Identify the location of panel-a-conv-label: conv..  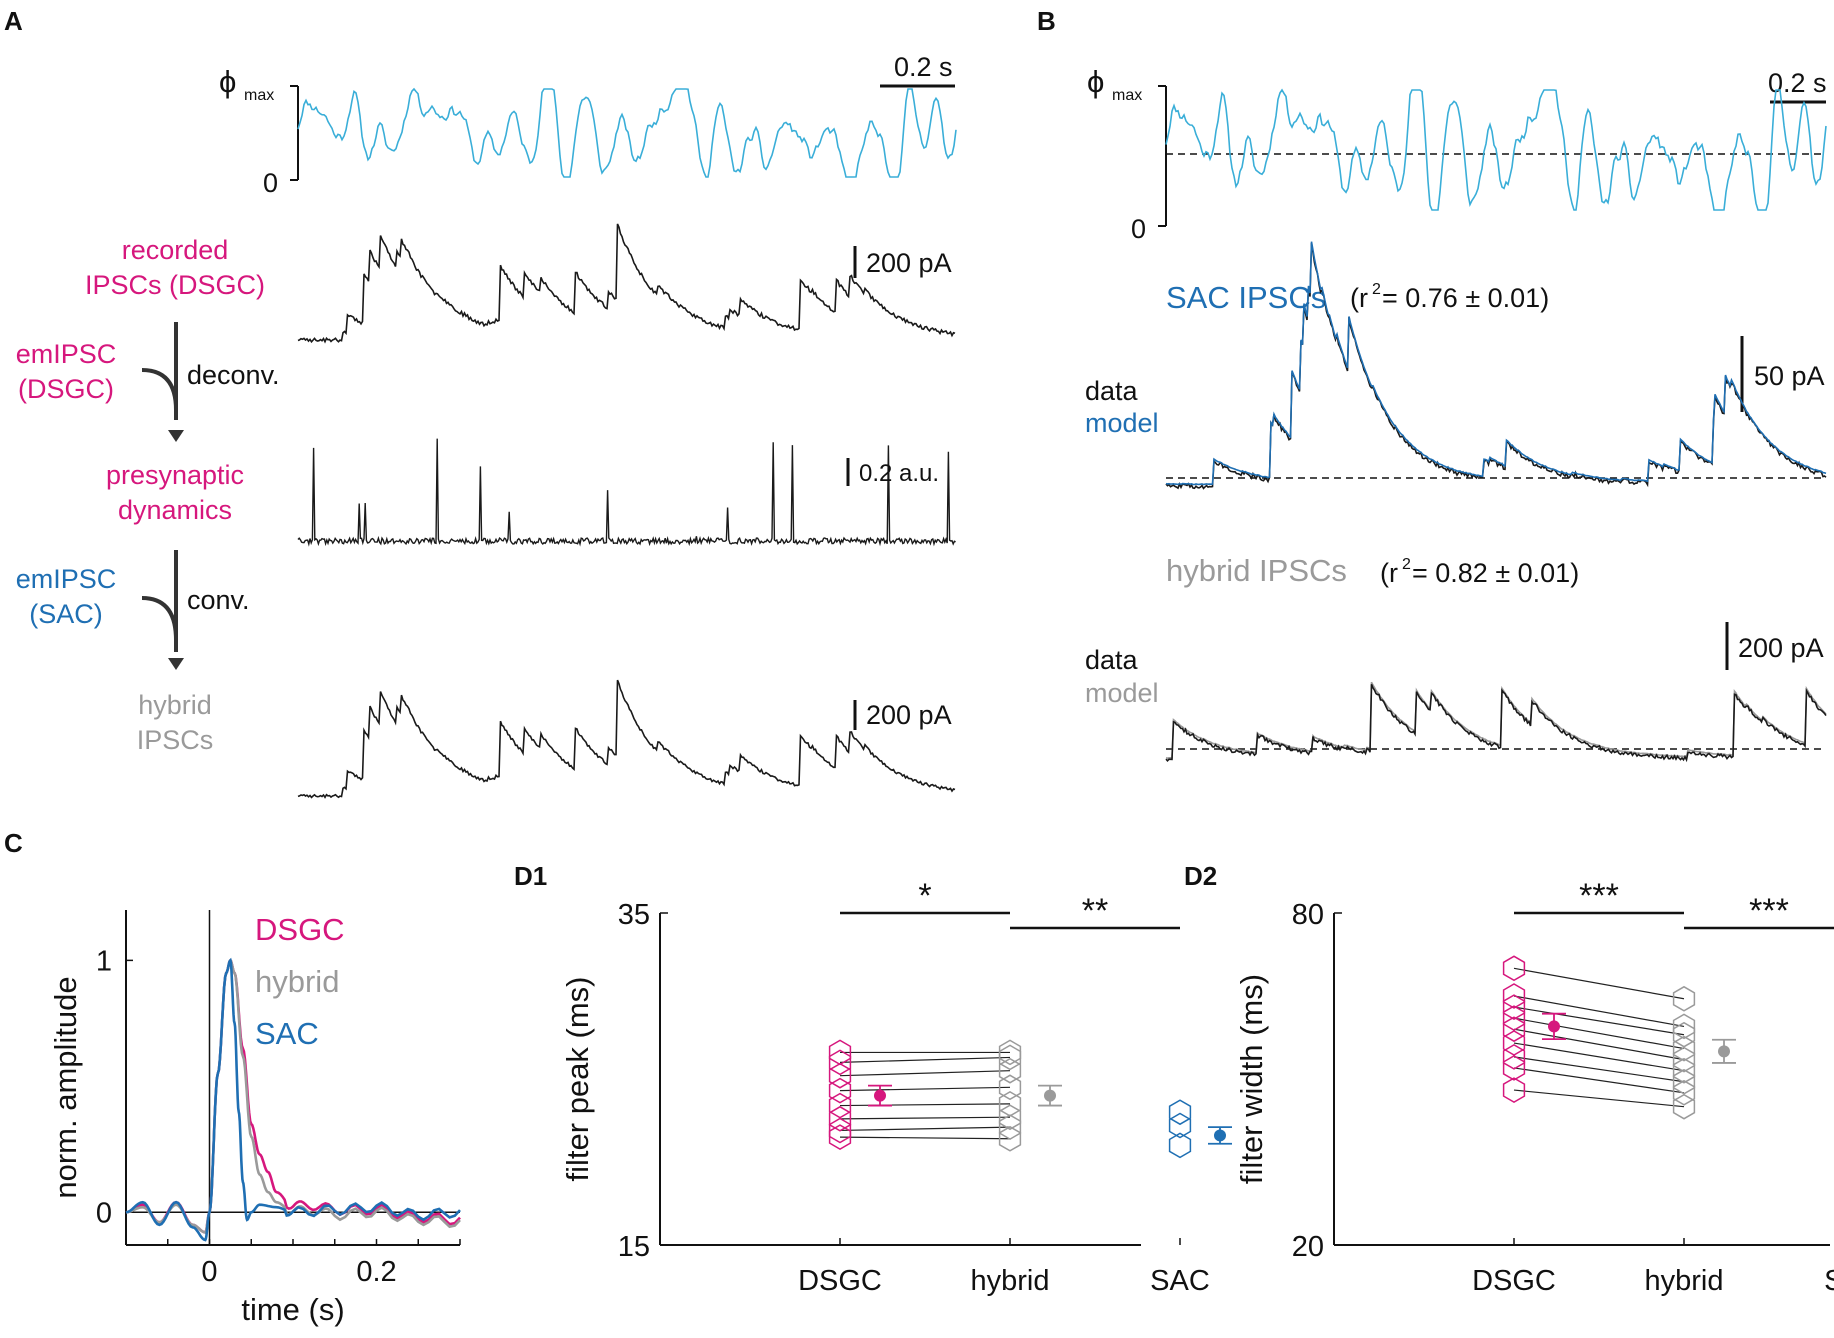
(218, 600).